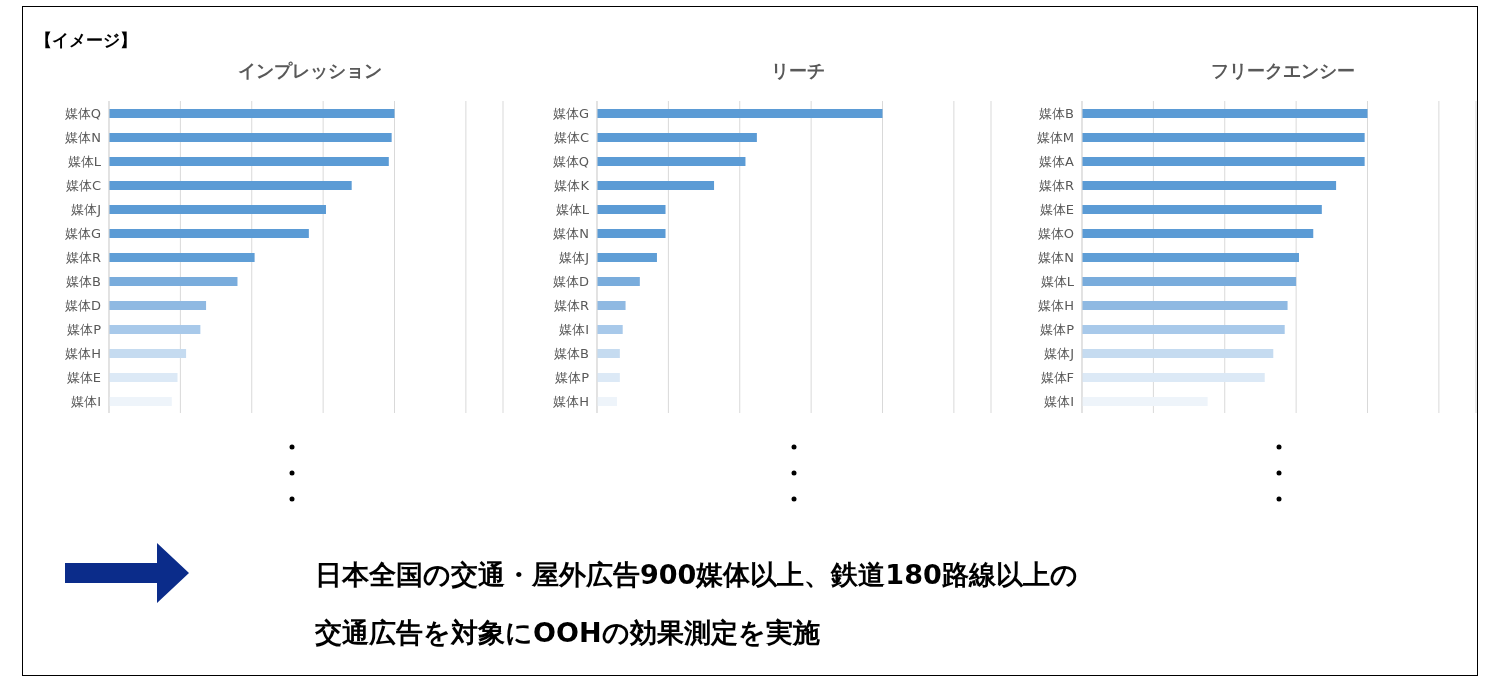  What do you see at coordinates (696, 575) in the screenshot?
I see `text: 日本全国の交通・屋外広告900媒体以上、鉄道180路線以上の` at bounding box center [696, 575].